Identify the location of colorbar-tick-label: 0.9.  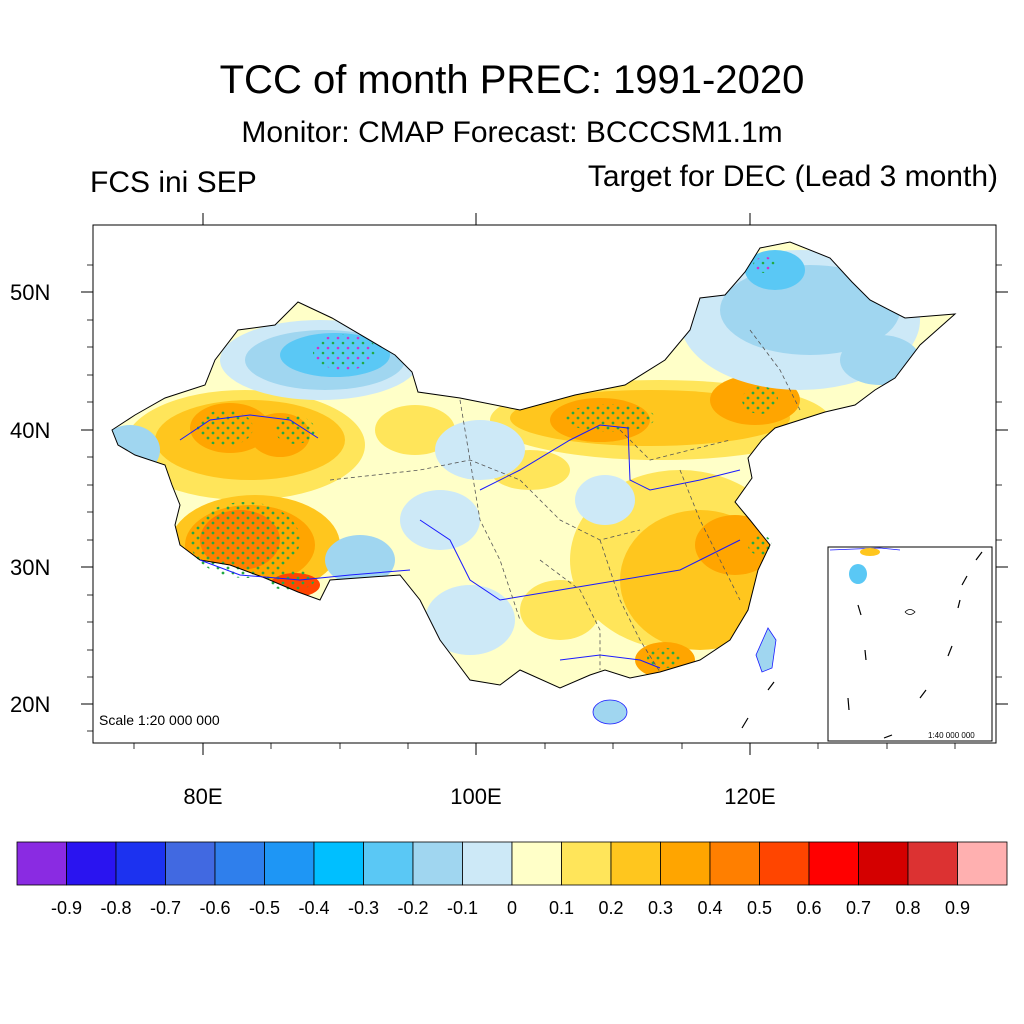
(957, 908).